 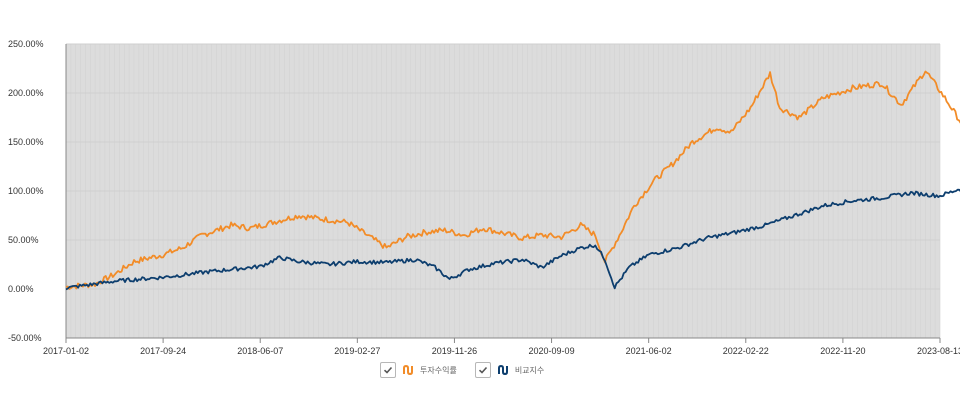 I want to click on y-tick-label: 0.00%, so click(x=21, y=289).